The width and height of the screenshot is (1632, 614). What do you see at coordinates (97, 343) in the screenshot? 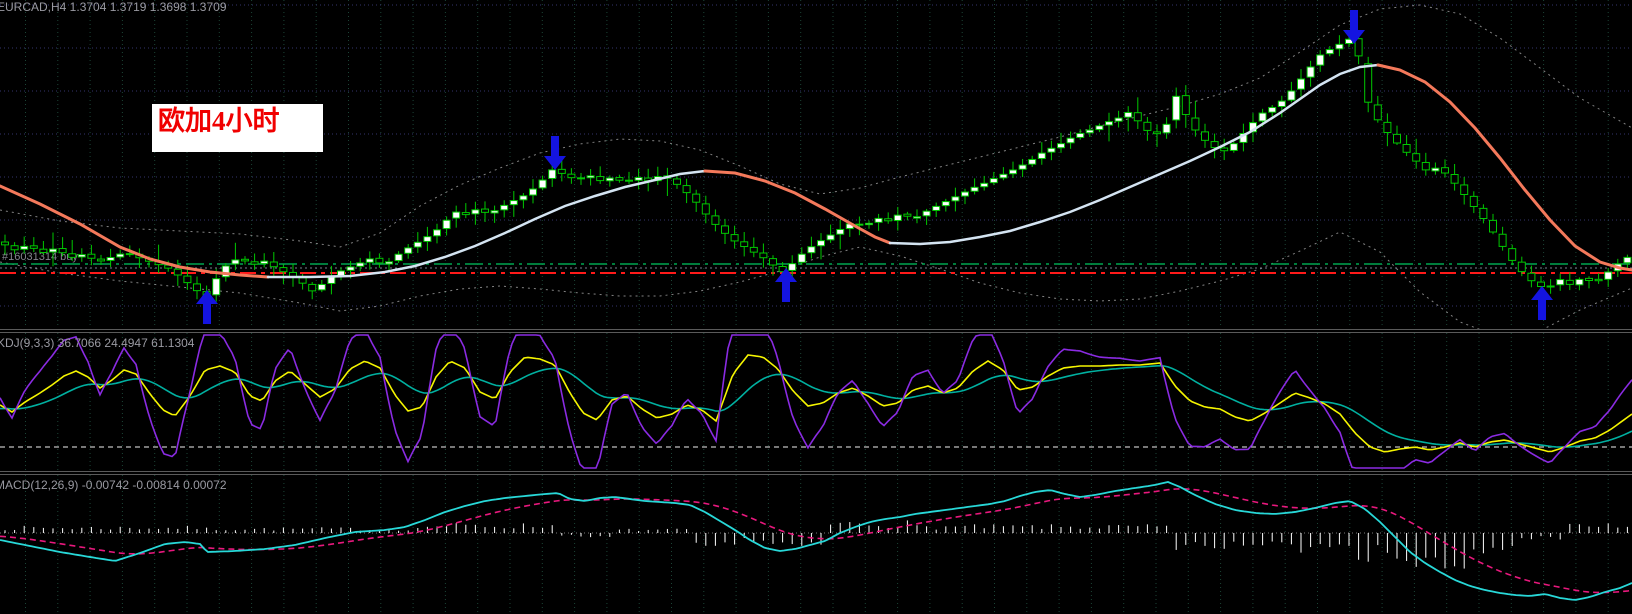
I see `kdj-indicator-label: KDJ(9,3,3) 36.7066 24.4947 61.1304` at bounding box center [97, 343].